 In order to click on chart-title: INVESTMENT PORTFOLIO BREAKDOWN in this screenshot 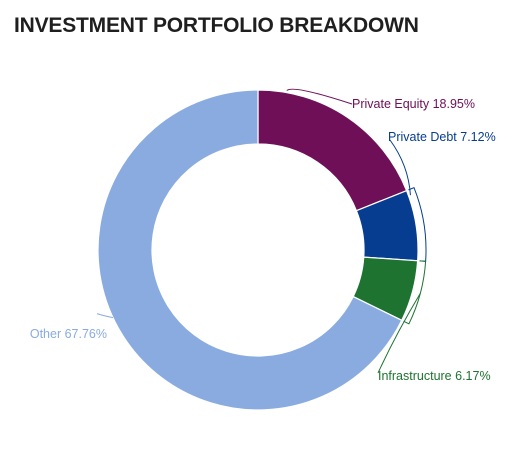, I will do `click(216, 25)`.